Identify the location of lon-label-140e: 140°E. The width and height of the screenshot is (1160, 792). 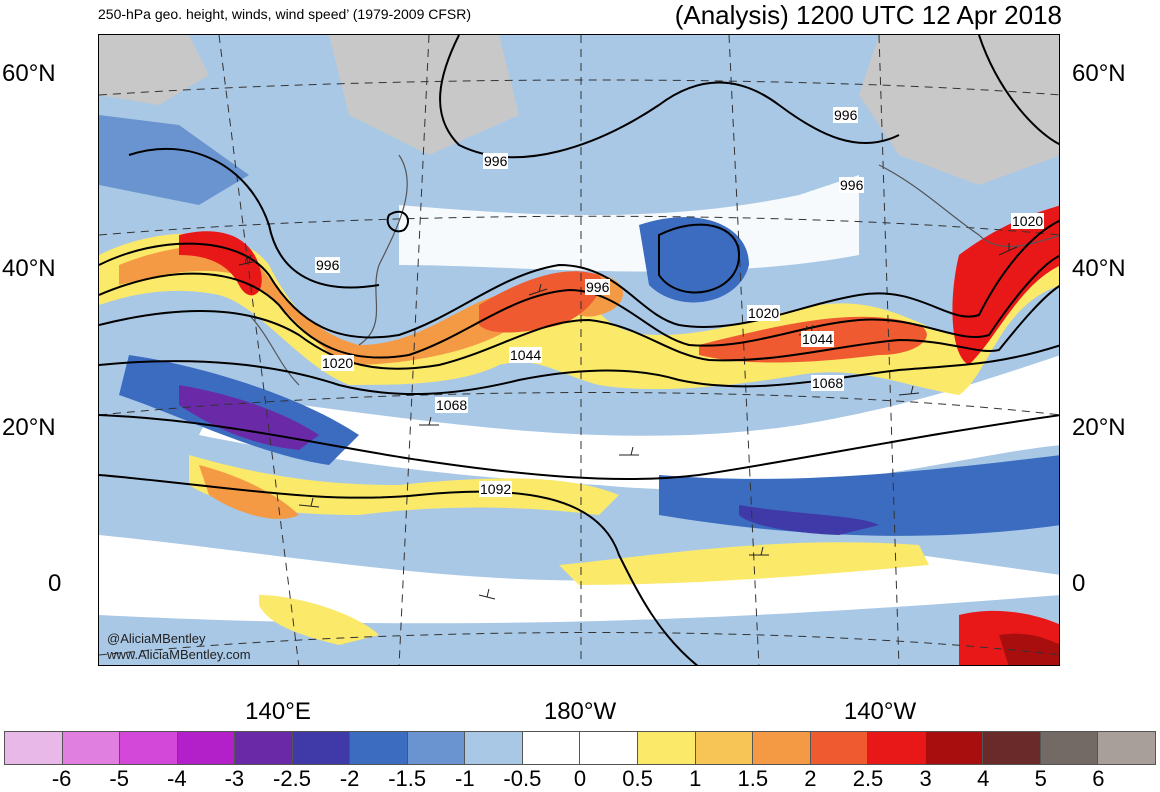
(278, 711).